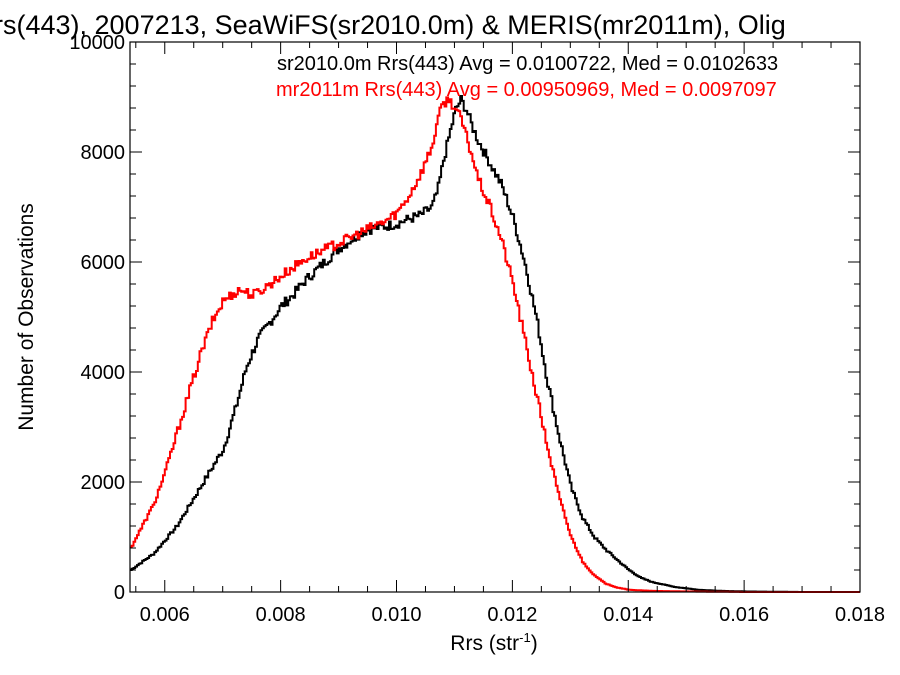 This screenshot has width=900, height=675. What do you see at coordinates (103, 483) in the screenshot?
I see `y-tick-label: 2000` at bounding box center [103, 483].